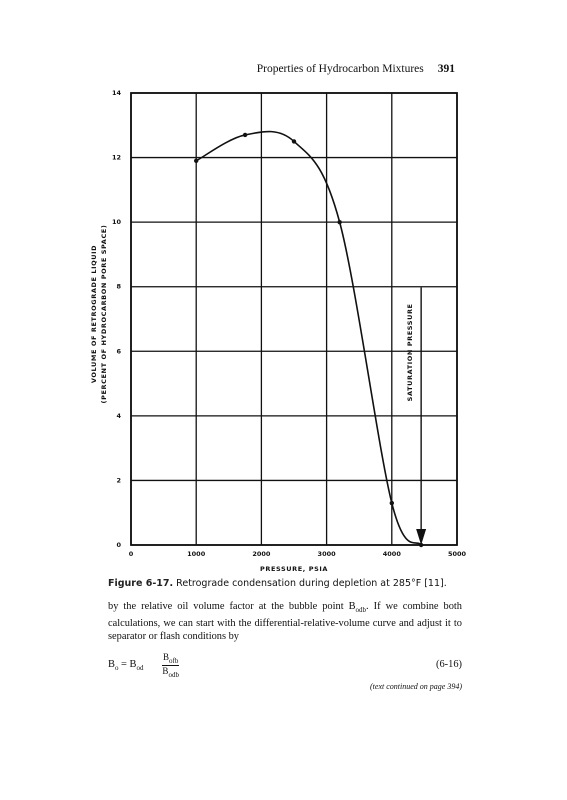 The width and height of the screenshot is (567, 800). What do you see at coordinates (118, 480) in the screenshot?
I see `y-tick-label: 2` at bounding box center [118, 480].